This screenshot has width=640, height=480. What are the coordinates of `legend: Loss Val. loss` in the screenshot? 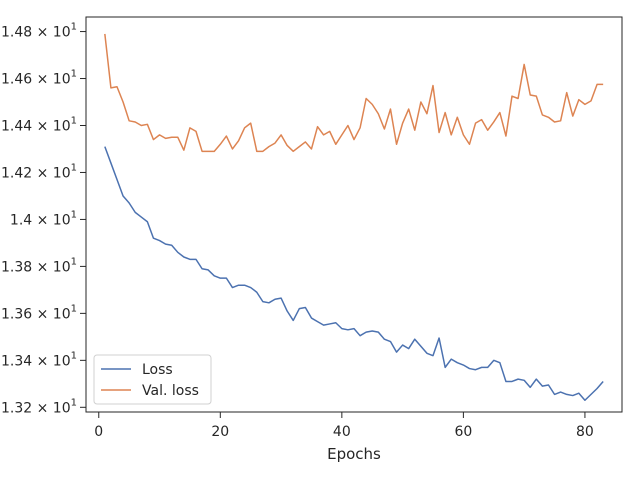 It's located at (152, 379).